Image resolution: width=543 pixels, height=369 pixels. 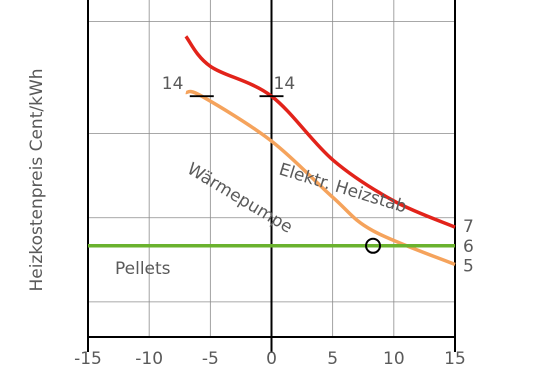 What do you see at coordinates (332, 359) in the screenshot?
I see `x-tick-label: 5` at bounding box center [332, 359].